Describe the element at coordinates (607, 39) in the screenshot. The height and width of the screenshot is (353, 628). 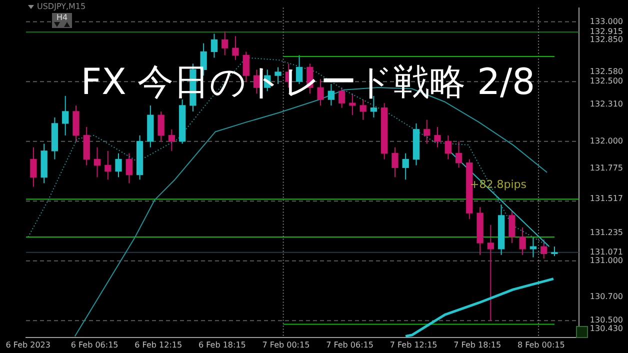
I see `y-tick-label: 132.850` at that location.